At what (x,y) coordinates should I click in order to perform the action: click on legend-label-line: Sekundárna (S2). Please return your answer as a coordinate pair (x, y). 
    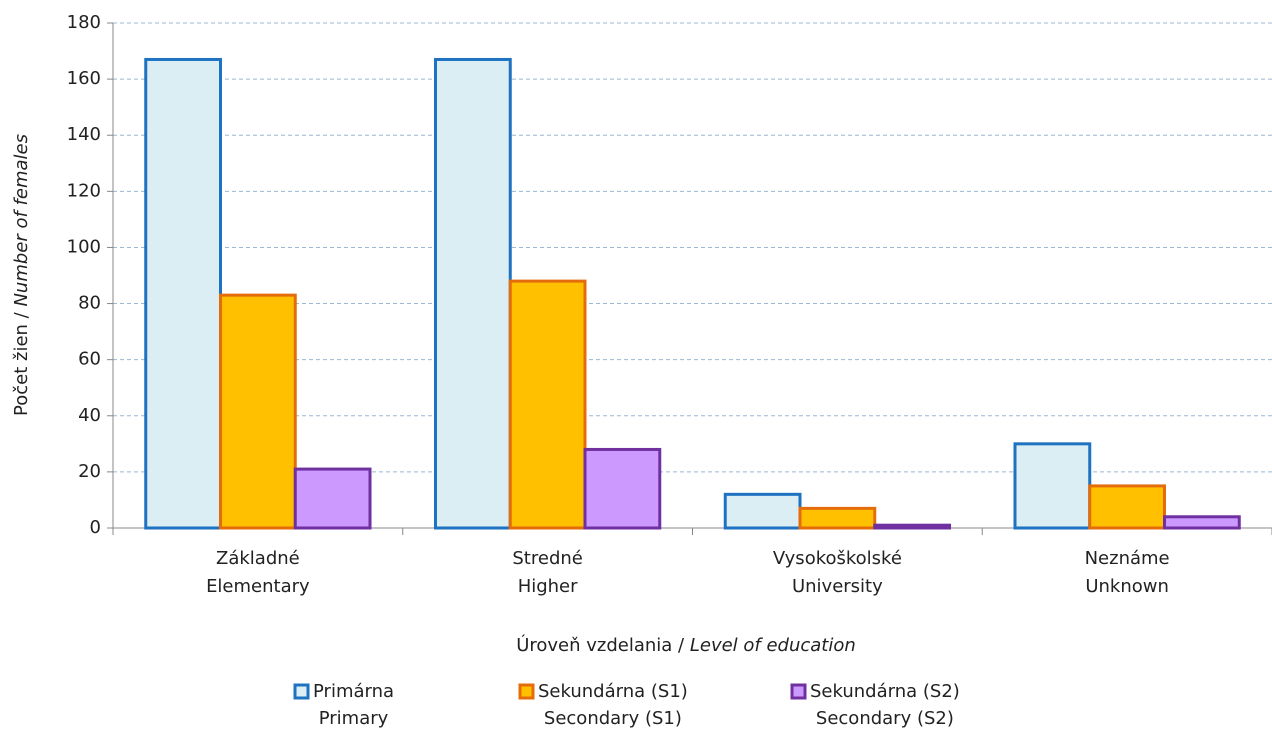
    Looking at the image, I should click on (885, 691).